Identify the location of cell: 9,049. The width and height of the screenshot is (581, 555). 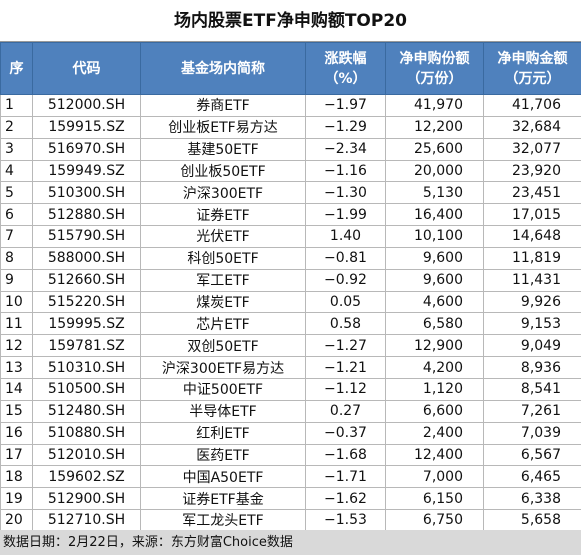
(532, 346).